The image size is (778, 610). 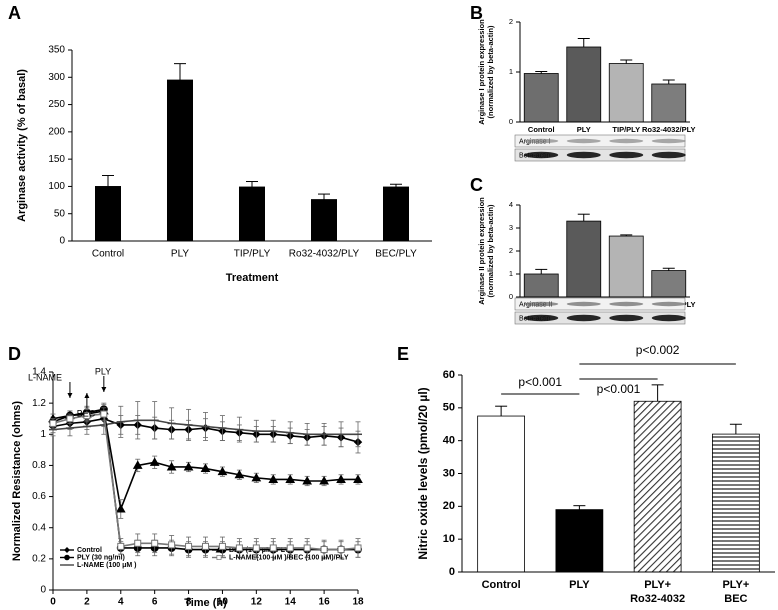 I want to click on y-tick-label: 10, so click(x=449, y=539).